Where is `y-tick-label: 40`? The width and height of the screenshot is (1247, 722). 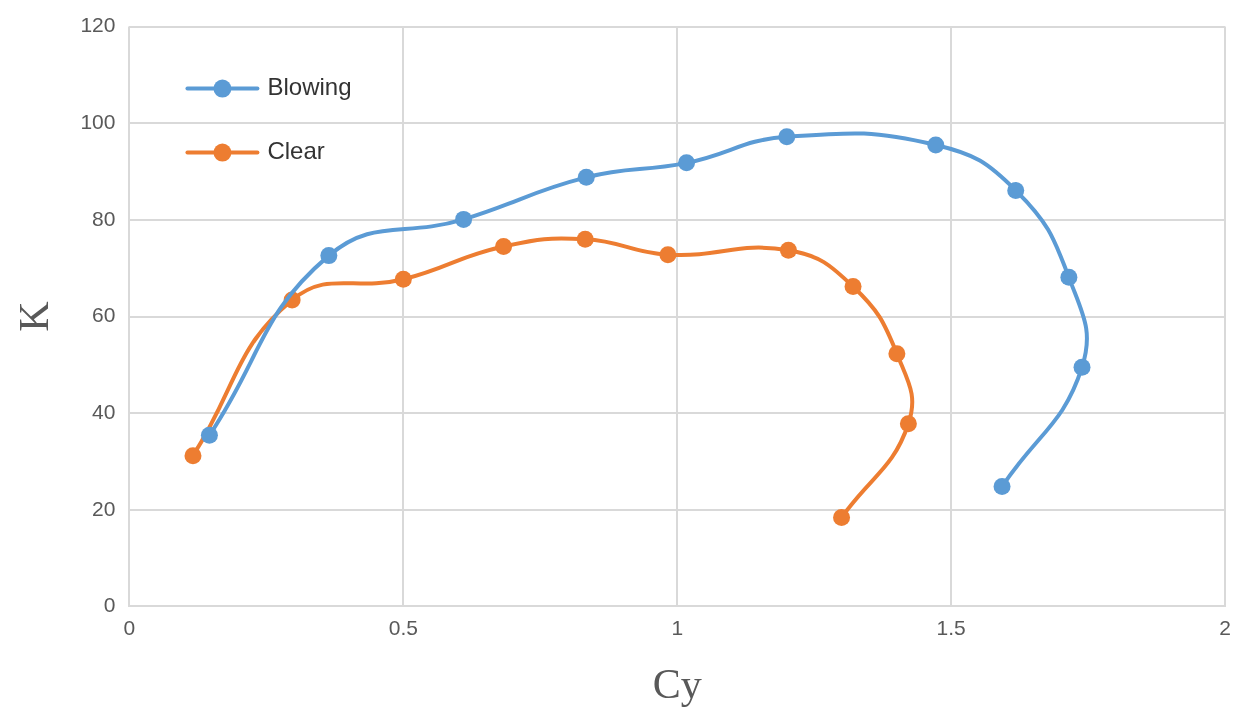
y-tick-label: 40 is located at coordinates (104, 411).